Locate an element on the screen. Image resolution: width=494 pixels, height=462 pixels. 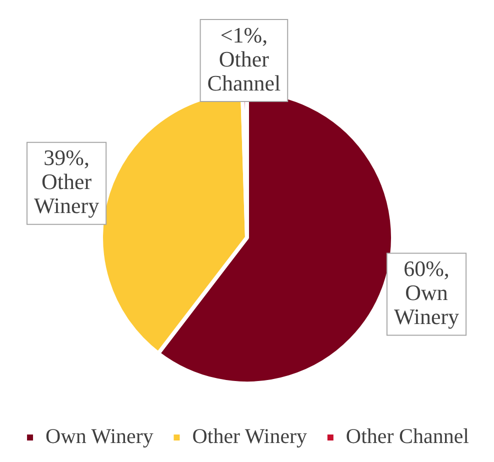
legend-label: Own Winery is located at coordinates (100, 436).